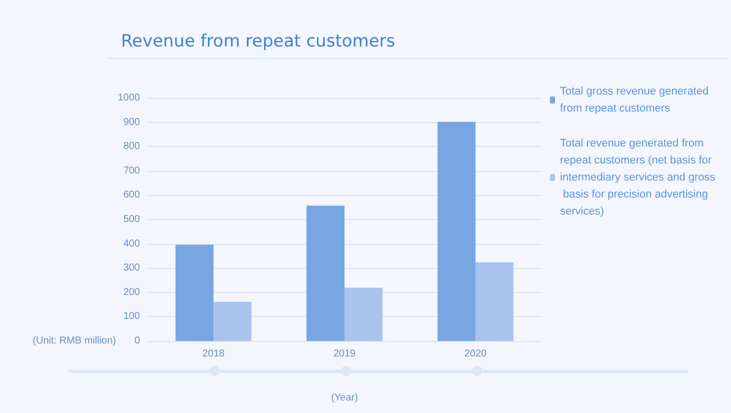 This screenshot has width=731, height=413. I want to click on y-tick-label: 0, so click(137, 341).